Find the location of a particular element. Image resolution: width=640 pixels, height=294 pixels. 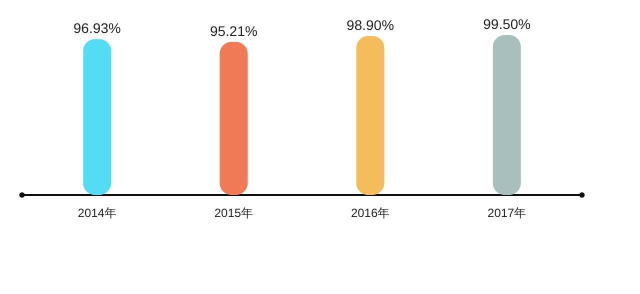

x-tick-label: 2014年 is located at coordinates (97, 213).